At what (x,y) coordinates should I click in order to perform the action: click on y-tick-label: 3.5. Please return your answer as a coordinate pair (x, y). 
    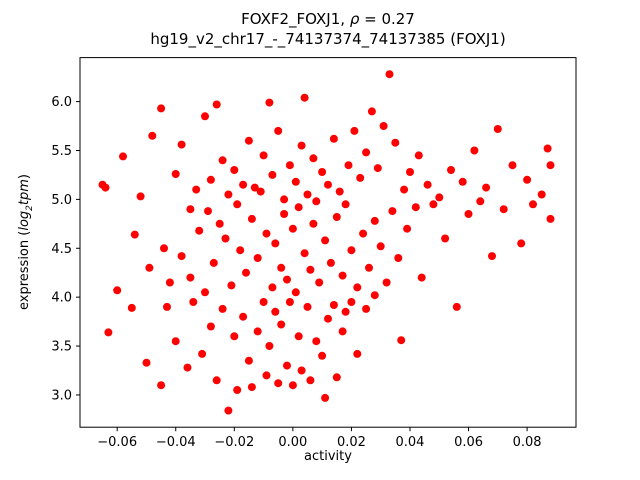
    Looking at the image, I should click on (61, 347).